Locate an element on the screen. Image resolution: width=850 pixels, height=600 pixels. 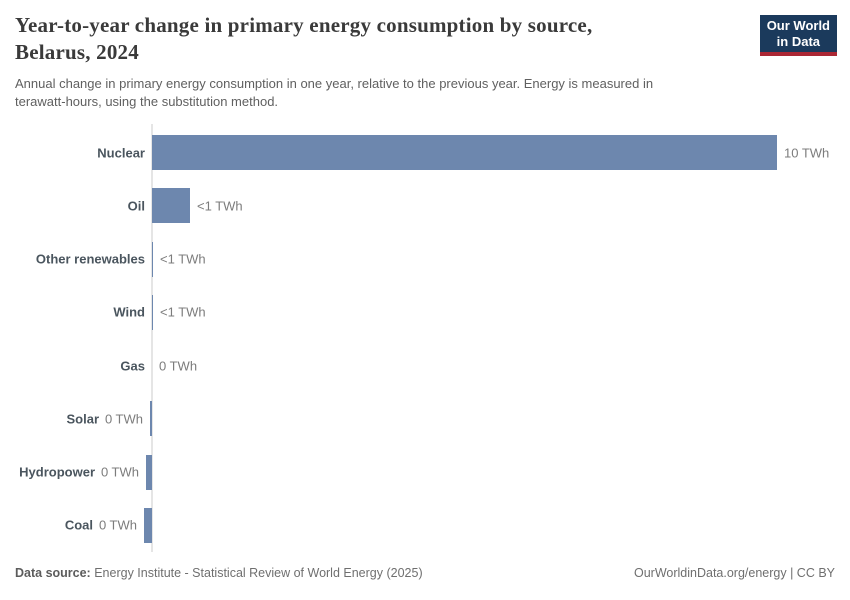
category-label-other-renewables: Other renewables is located at coordinates (90, 259).